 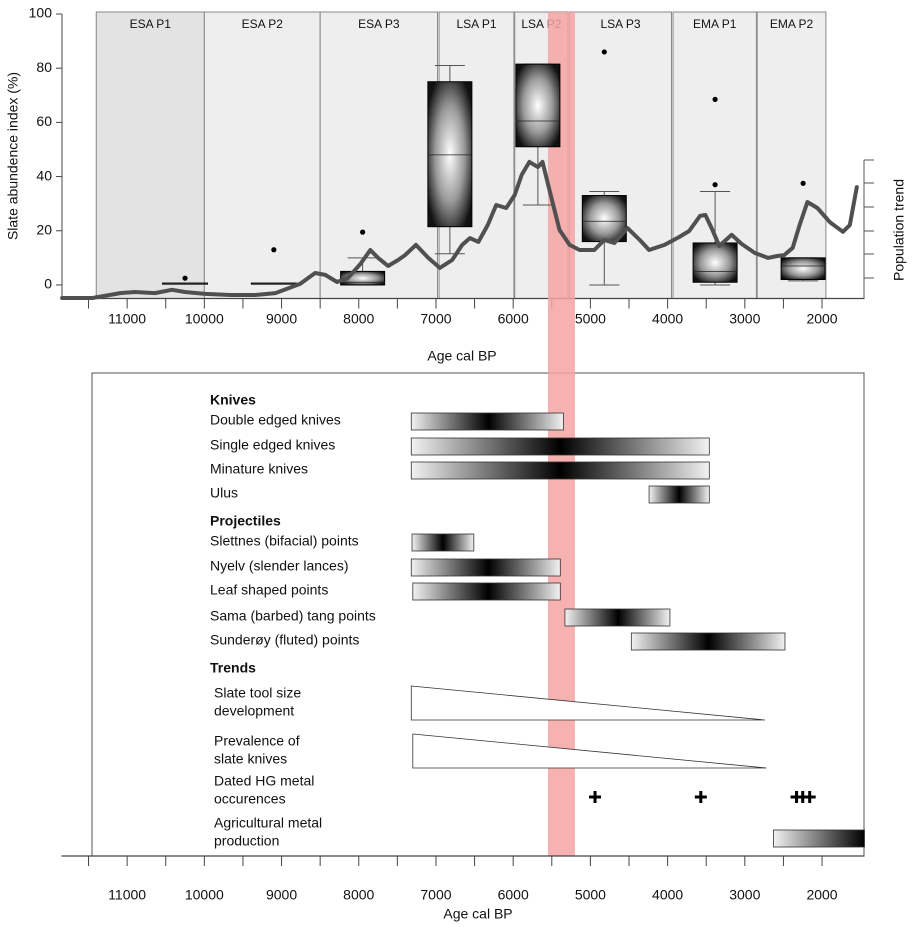 I want to click on row-label: slate knives, so click(x=250, y=759).